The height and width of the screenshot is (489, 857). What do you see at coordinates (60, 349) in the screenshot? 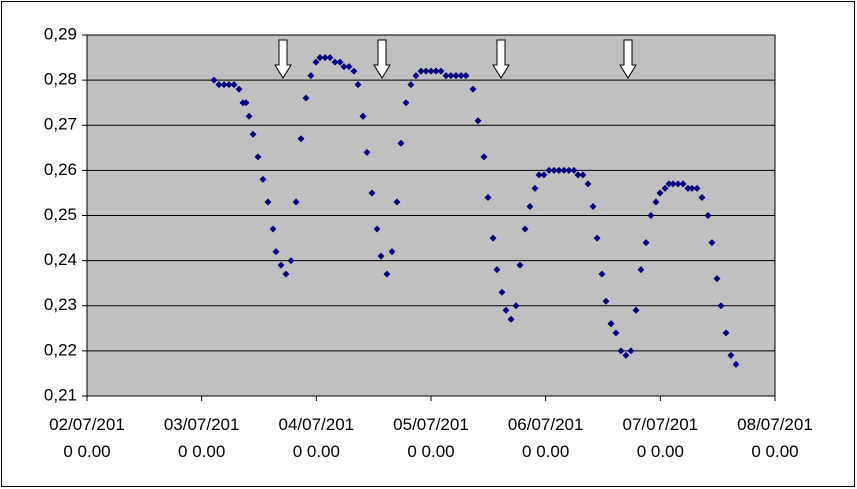
I see `y-tick-label: 0,22` at bounding box center [60, 349].